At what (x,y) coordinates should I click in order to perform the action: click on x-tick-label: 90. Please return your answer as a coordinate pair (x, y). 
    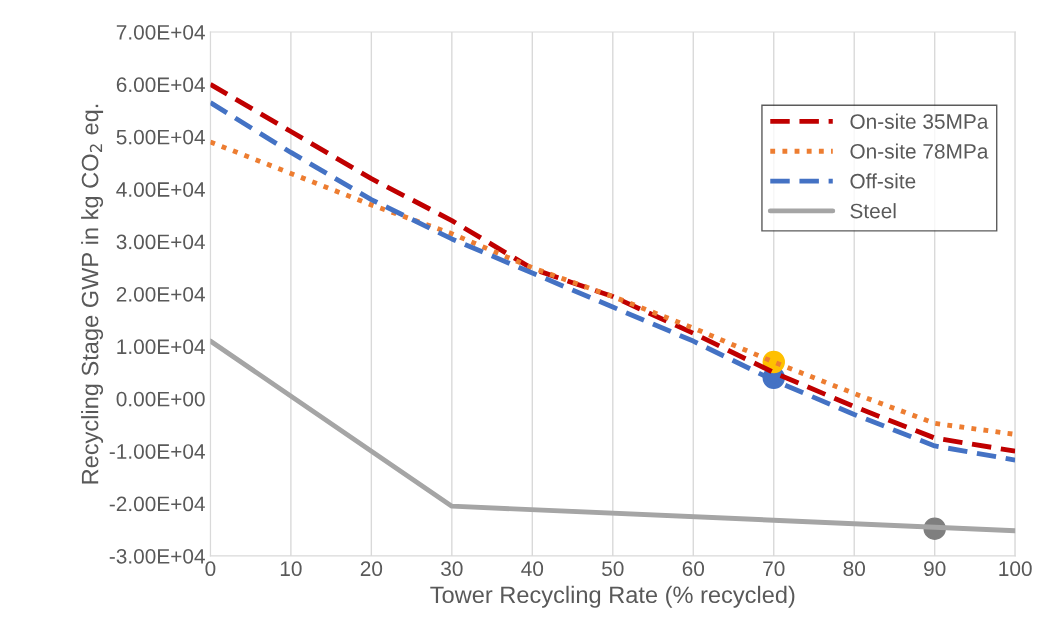
    Looking at the image, I should click on (935, 569).